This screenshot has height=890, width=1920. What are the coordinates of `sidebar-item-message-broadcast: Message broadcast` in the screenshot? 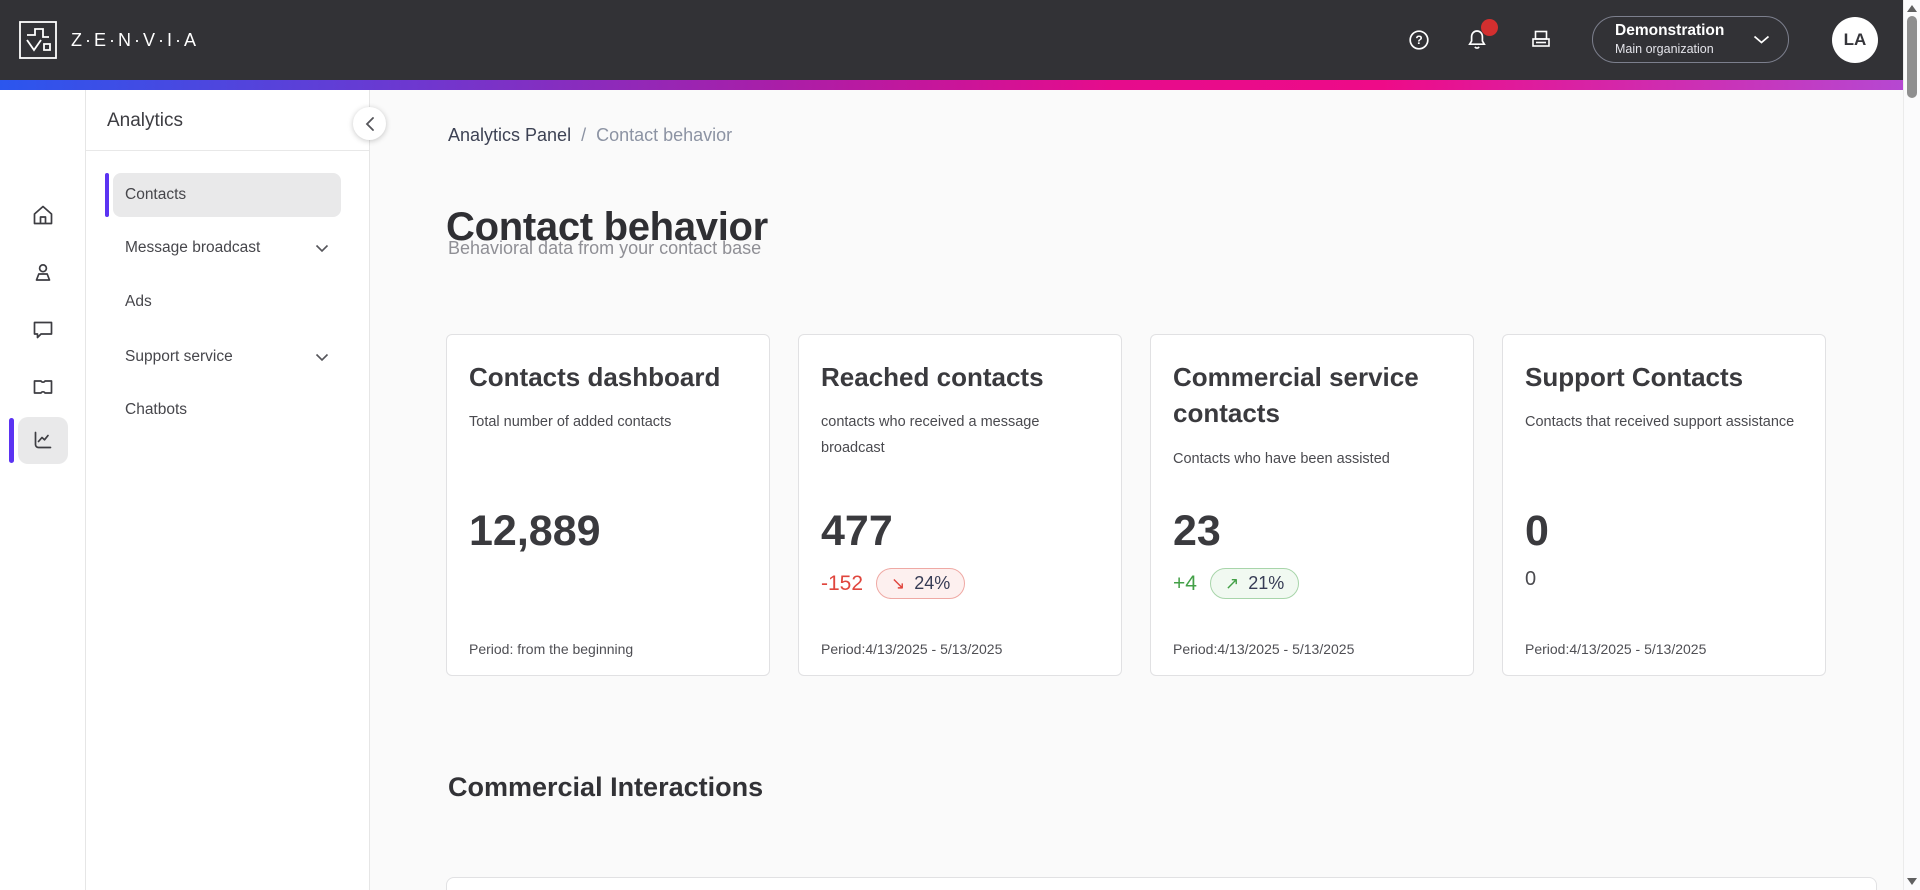 It's located at (227, 248).